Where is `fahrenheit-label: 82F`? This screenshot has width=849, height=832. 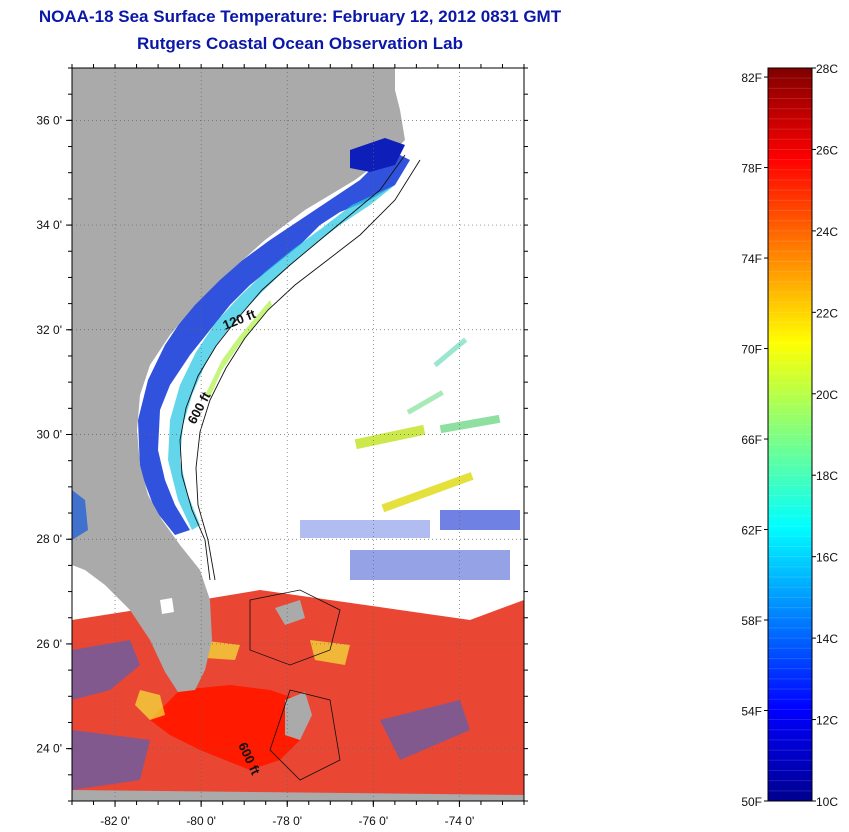
fahrenheit-label: 82F is located at coordinates (751, 78).